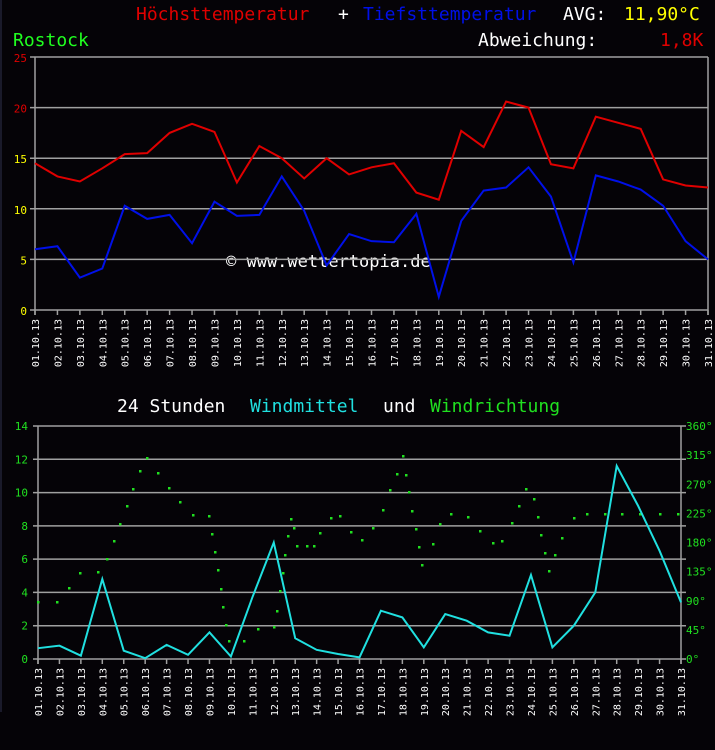 The height and width of the screenshot is (750, 715). I want to click on x-tick-label: 12.10.13, so click(275, 692).